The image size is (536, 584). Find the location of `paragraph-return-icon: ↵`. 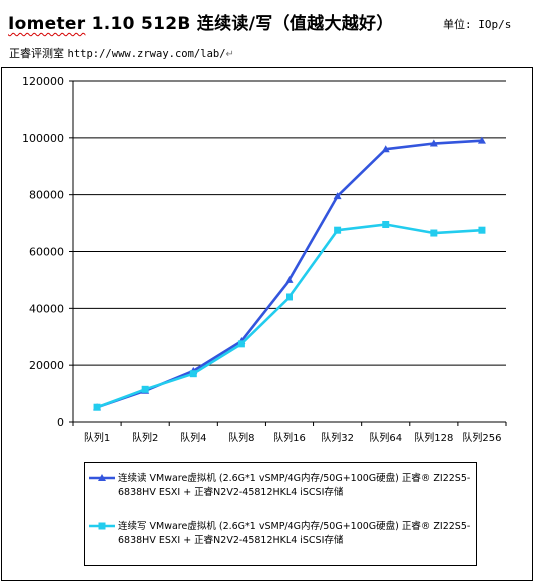

paragraph-return-icon: ↵ is located at coordinates (229, 54).